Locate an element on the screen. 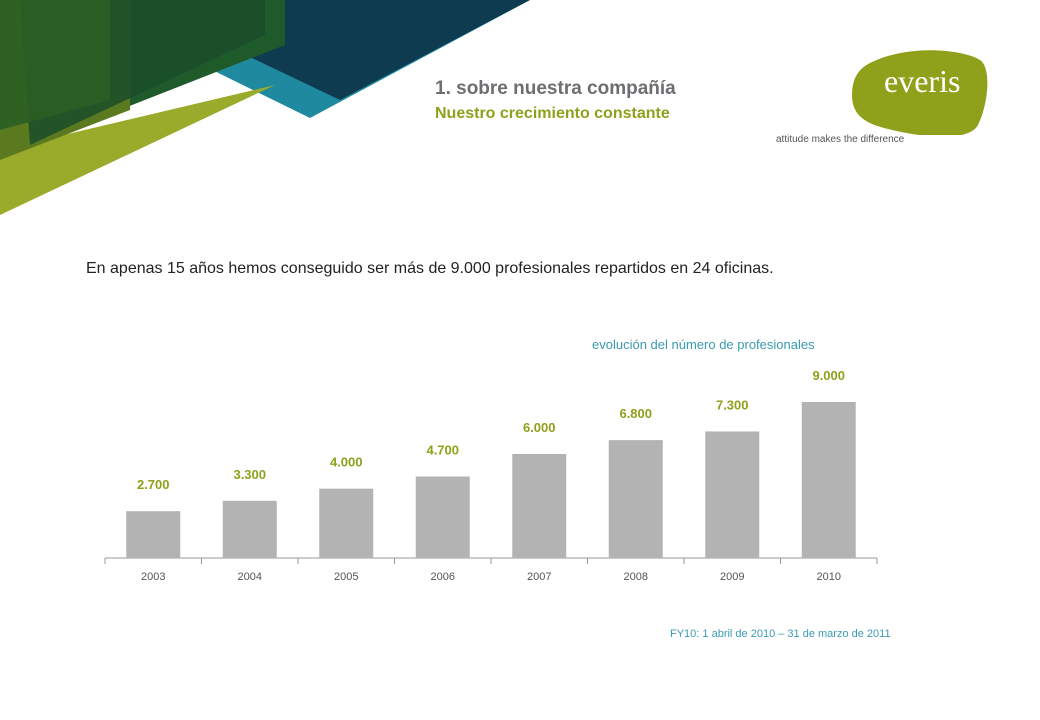 The height and width of the screenshot is (720, 1040). bar-2006 is located at coordinates (442, 517).